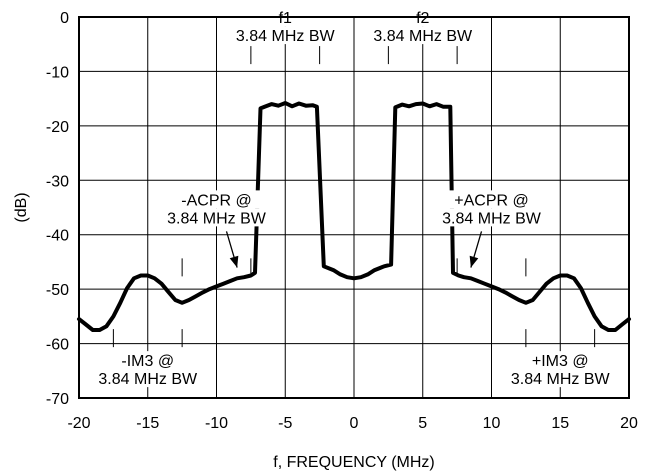 This screenshot has height=474, width=651. Describe the element at coordinates (560, 361) in the screenshot. I see `annotation-label: +IM3 @` at that location.